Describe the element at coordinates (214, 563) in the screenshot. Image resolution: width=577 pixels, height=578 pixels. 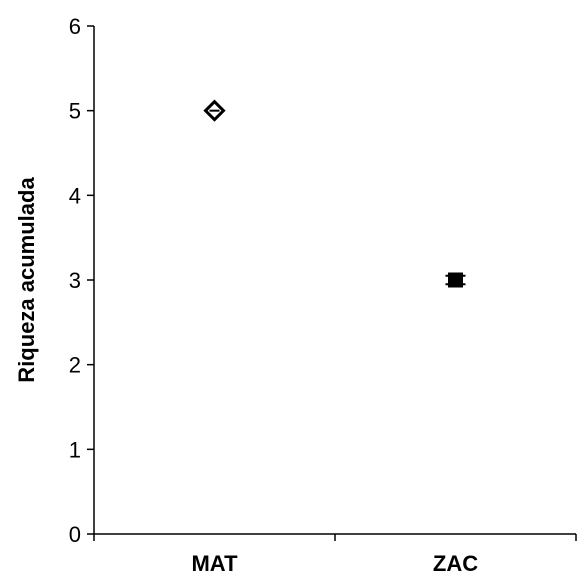
I see `x-category-label: MAT` at that location.